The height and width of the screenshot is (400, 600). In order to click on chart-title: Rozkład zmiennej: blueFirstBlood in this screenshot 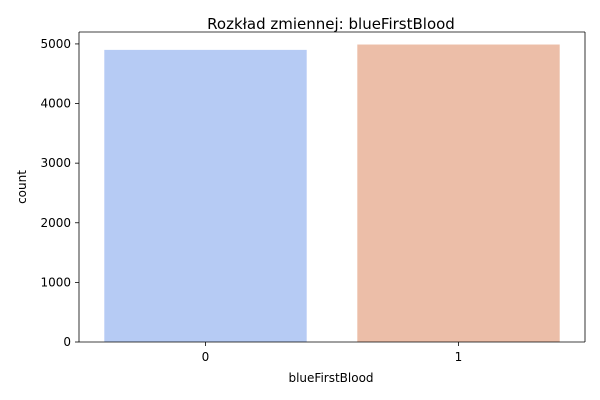, I will do `click(331, 24)`.